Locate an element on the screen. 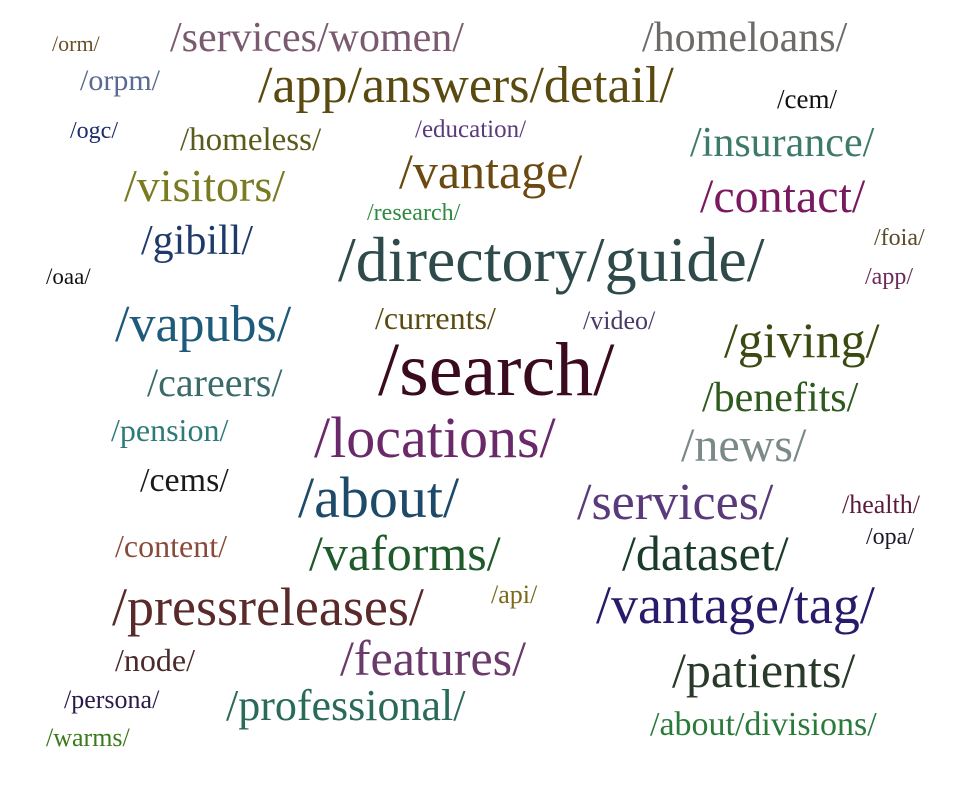 The image size is (973, 788). word-currents: /currents/ is located at coordinates (435, 318).